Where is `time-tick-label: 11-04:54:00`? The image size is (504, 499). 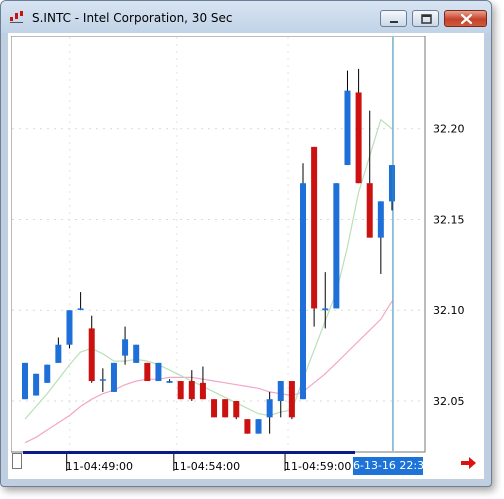 time-tick-label: 11-04:54:00 is located at coordinates (206, 466).